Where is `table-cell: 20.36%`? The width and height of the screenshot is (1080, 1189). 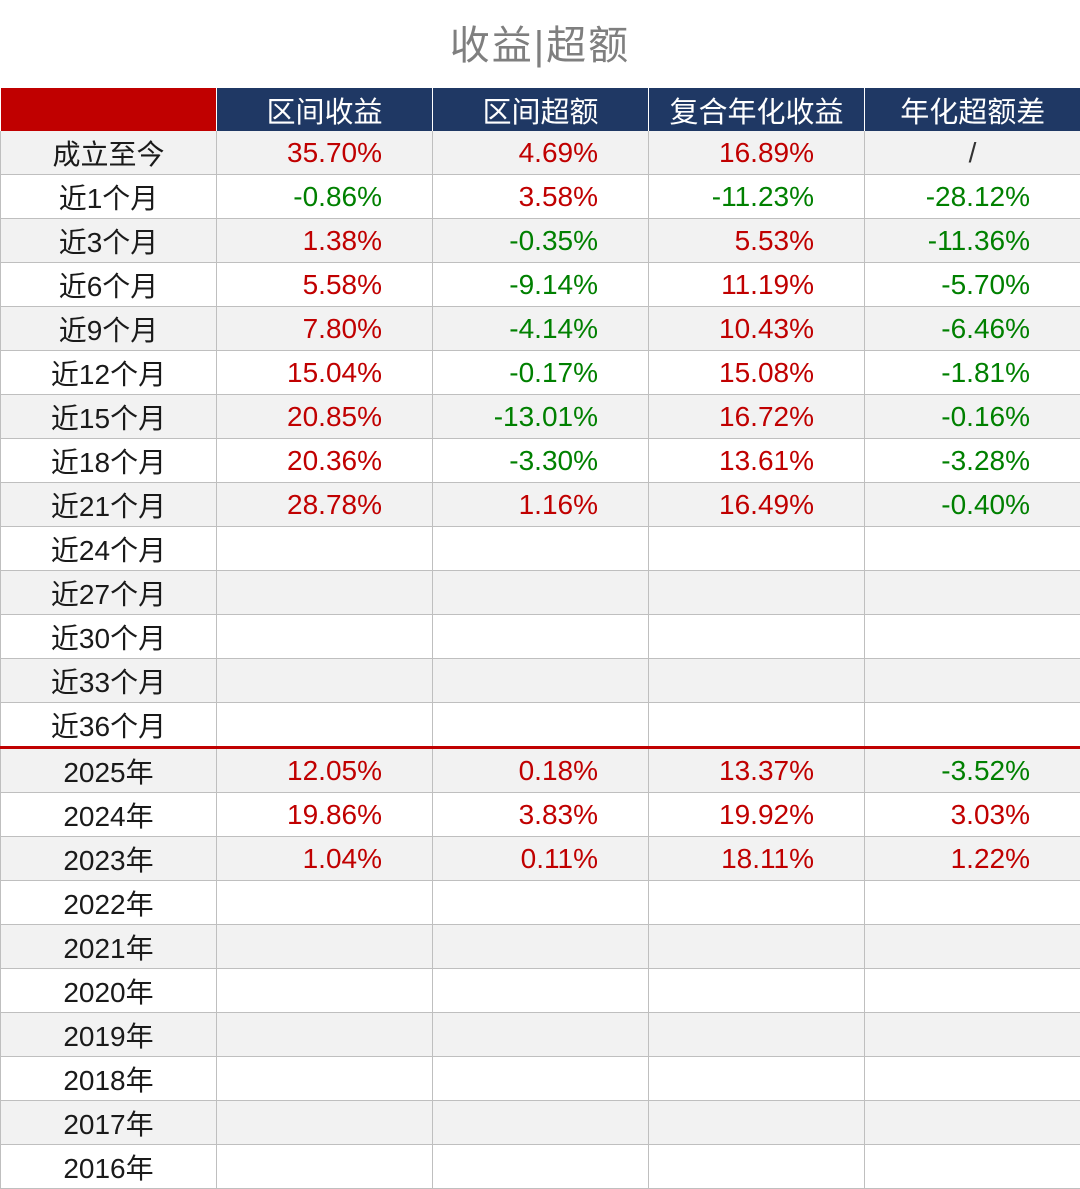 table-cell: 20.36% is located at coordinates (325, 461).